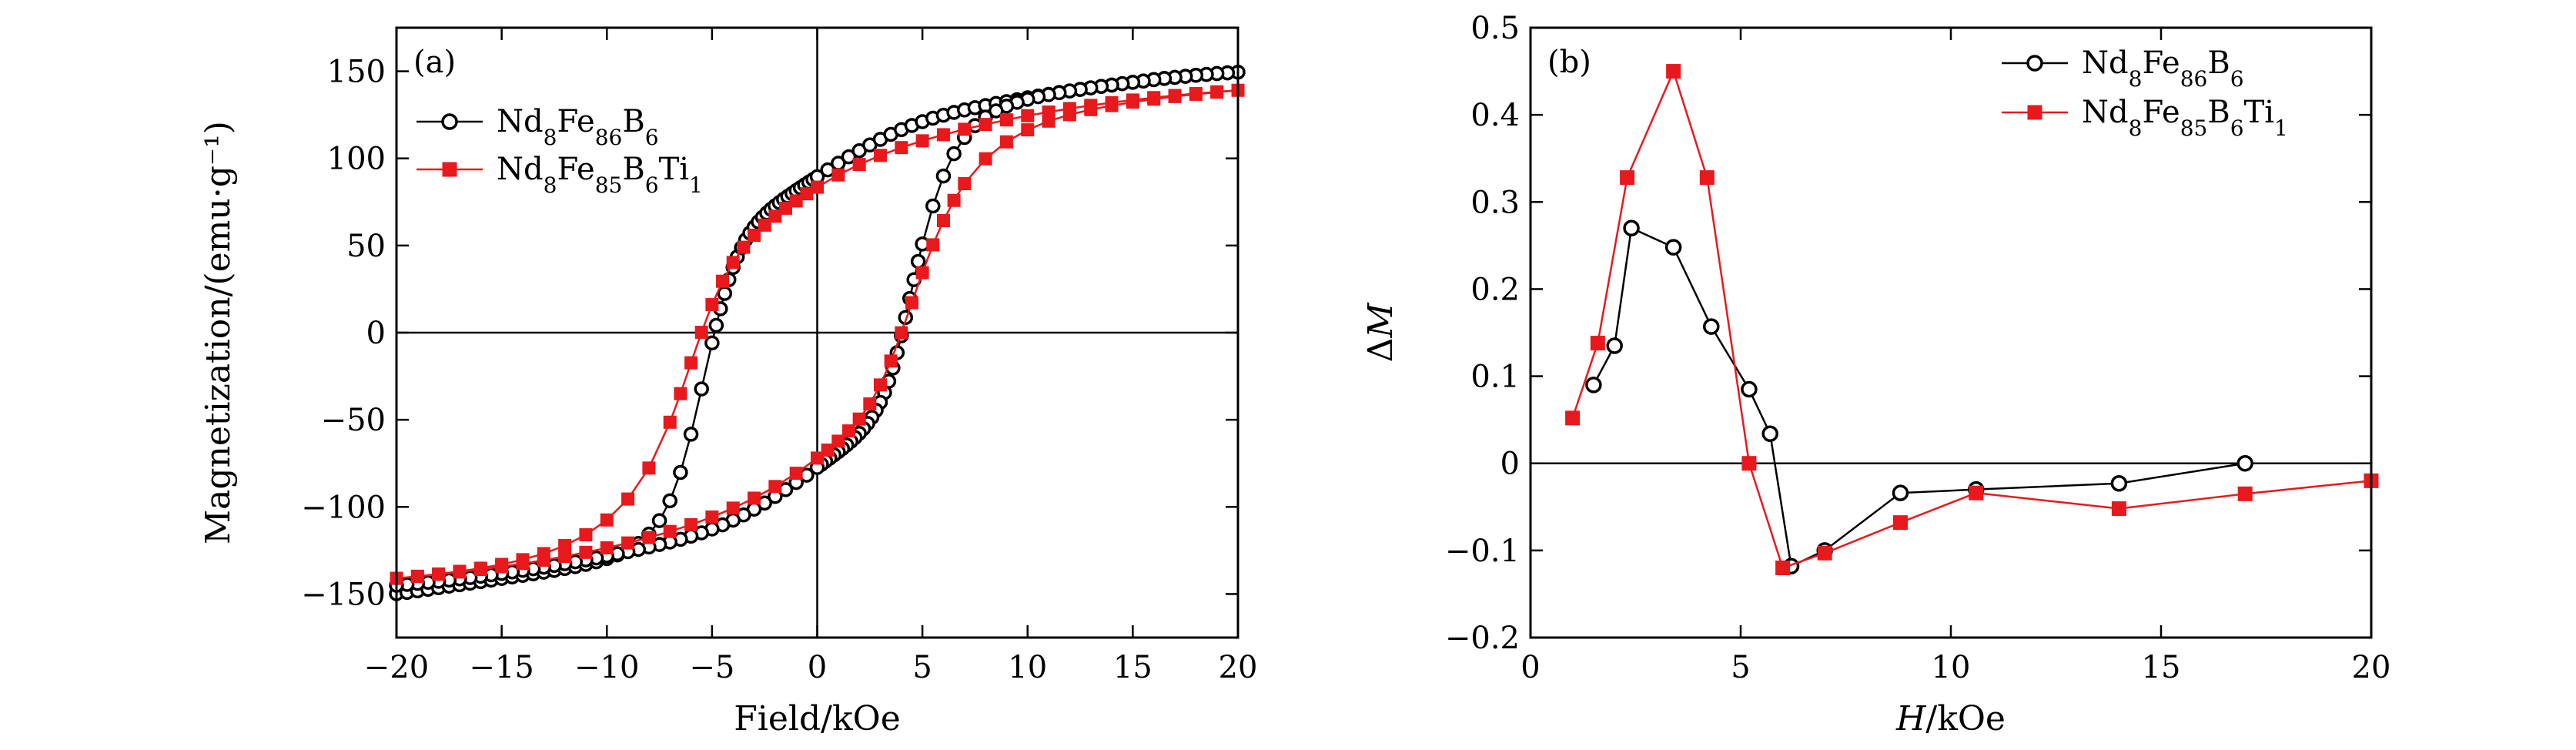 This screenshot has height=750, width=2576. Describe the element at coordinates (1028, 667) in the screenshot. I see `x-tick-label: 10` at that location.